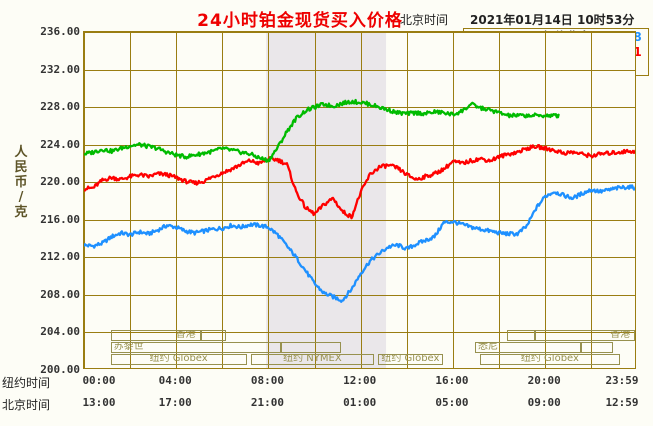  Describe the element at coordinates (544, 380) in the screenshot. I see `x-axis-ny-tick: 20:00` at that location.